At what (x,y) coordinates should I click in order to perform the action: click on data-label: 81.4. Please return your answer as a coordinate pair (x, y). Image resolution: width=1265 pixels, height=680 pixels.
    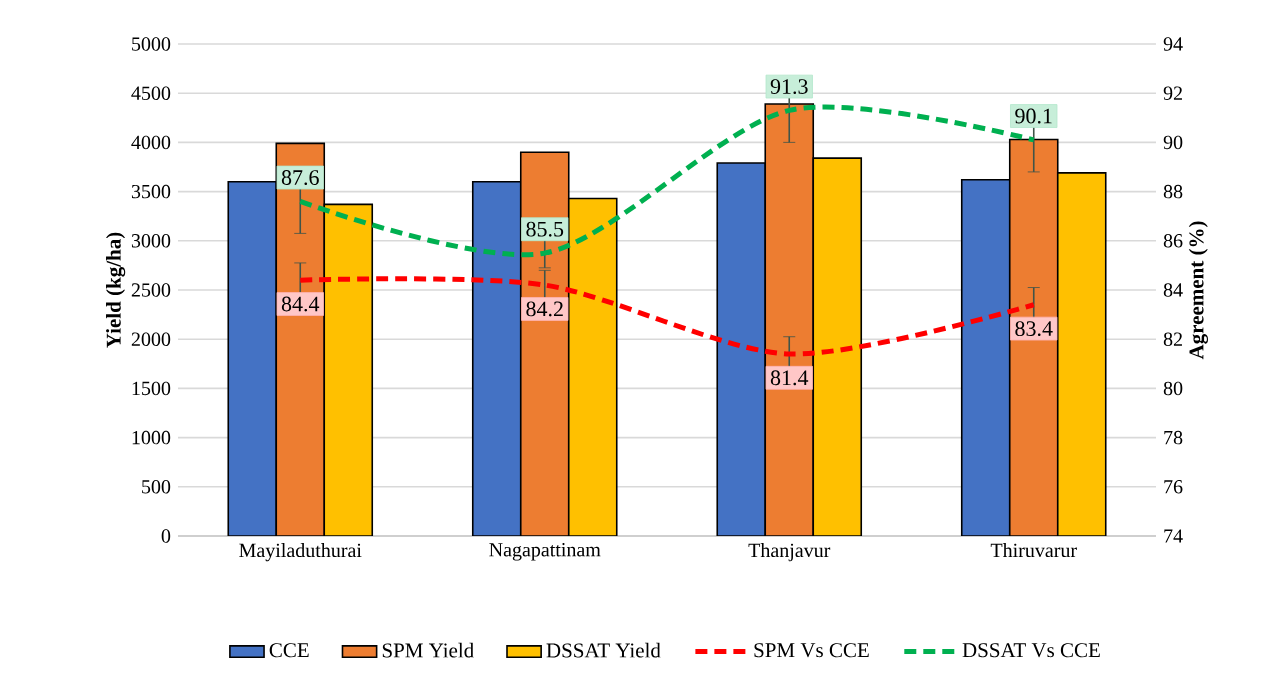
    Looking at the image, I should click on (789, 378).